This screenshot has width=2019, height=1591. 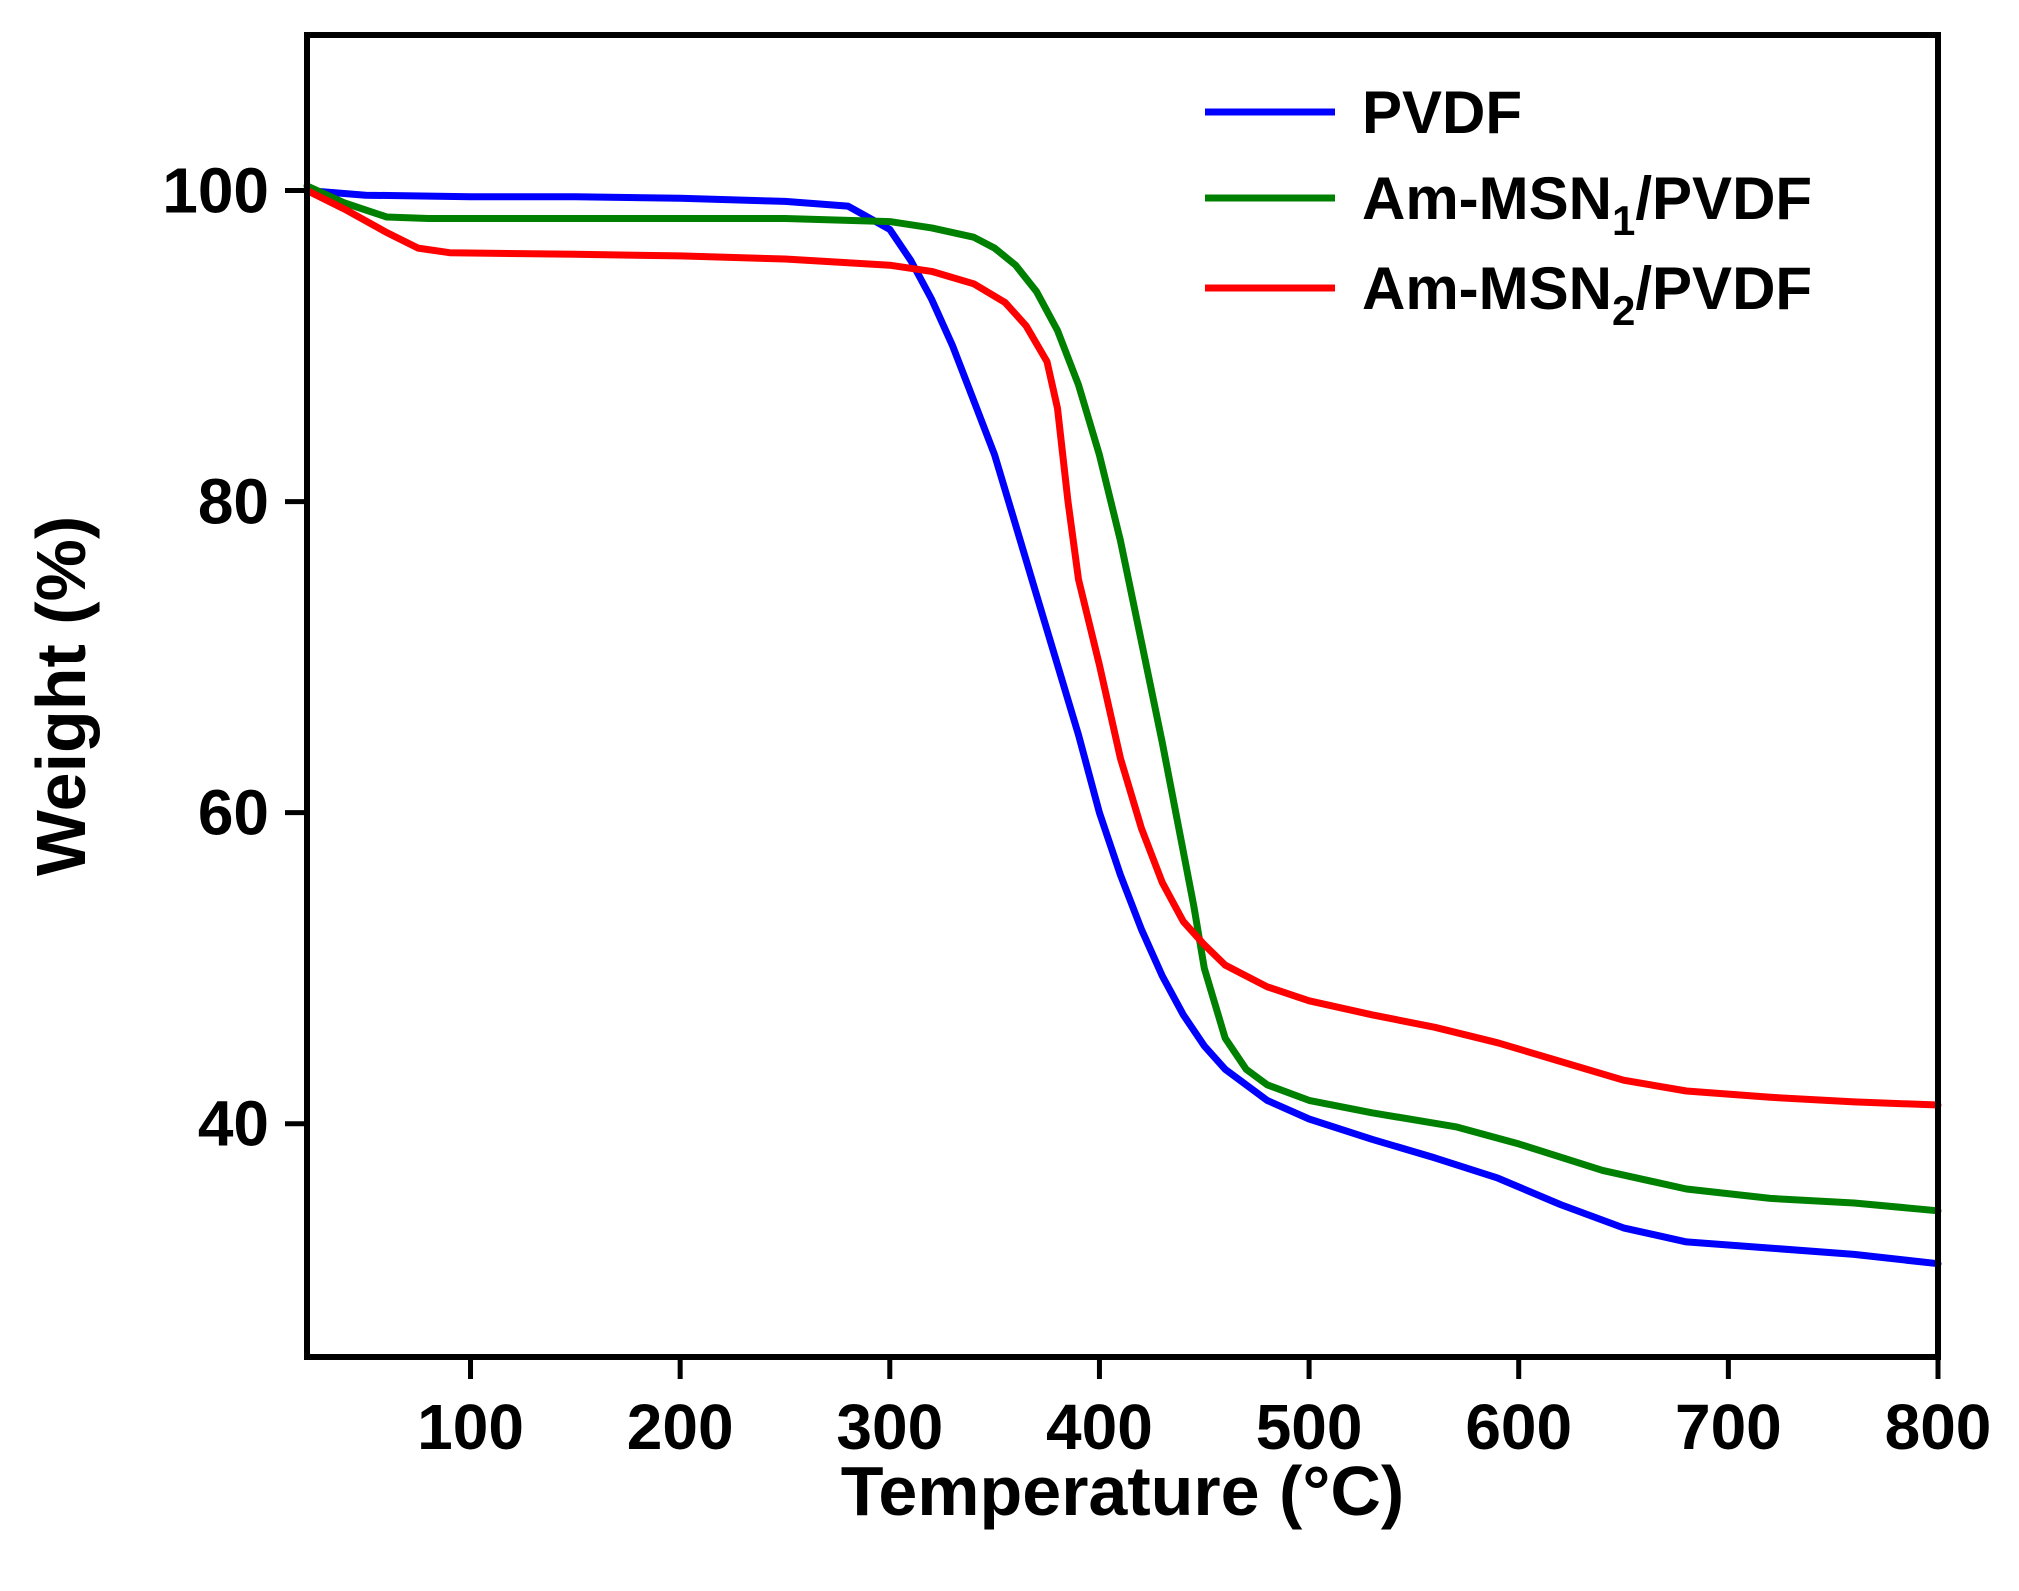 What do you see at coordinates (1309, 1427) in the screenshot?
I see `x-tick-label: 500` at bounding box center [1309, 1427].